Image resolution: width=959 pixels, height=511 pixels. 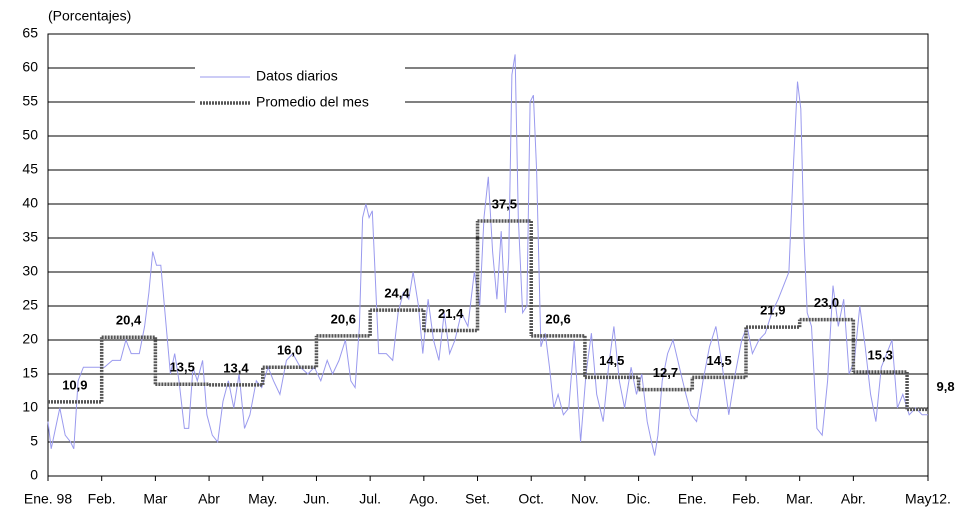 What do you see at coordinates (945, 386) in the screenshot?
I see `value-label: 9,8` at bounding box center [945, 386].